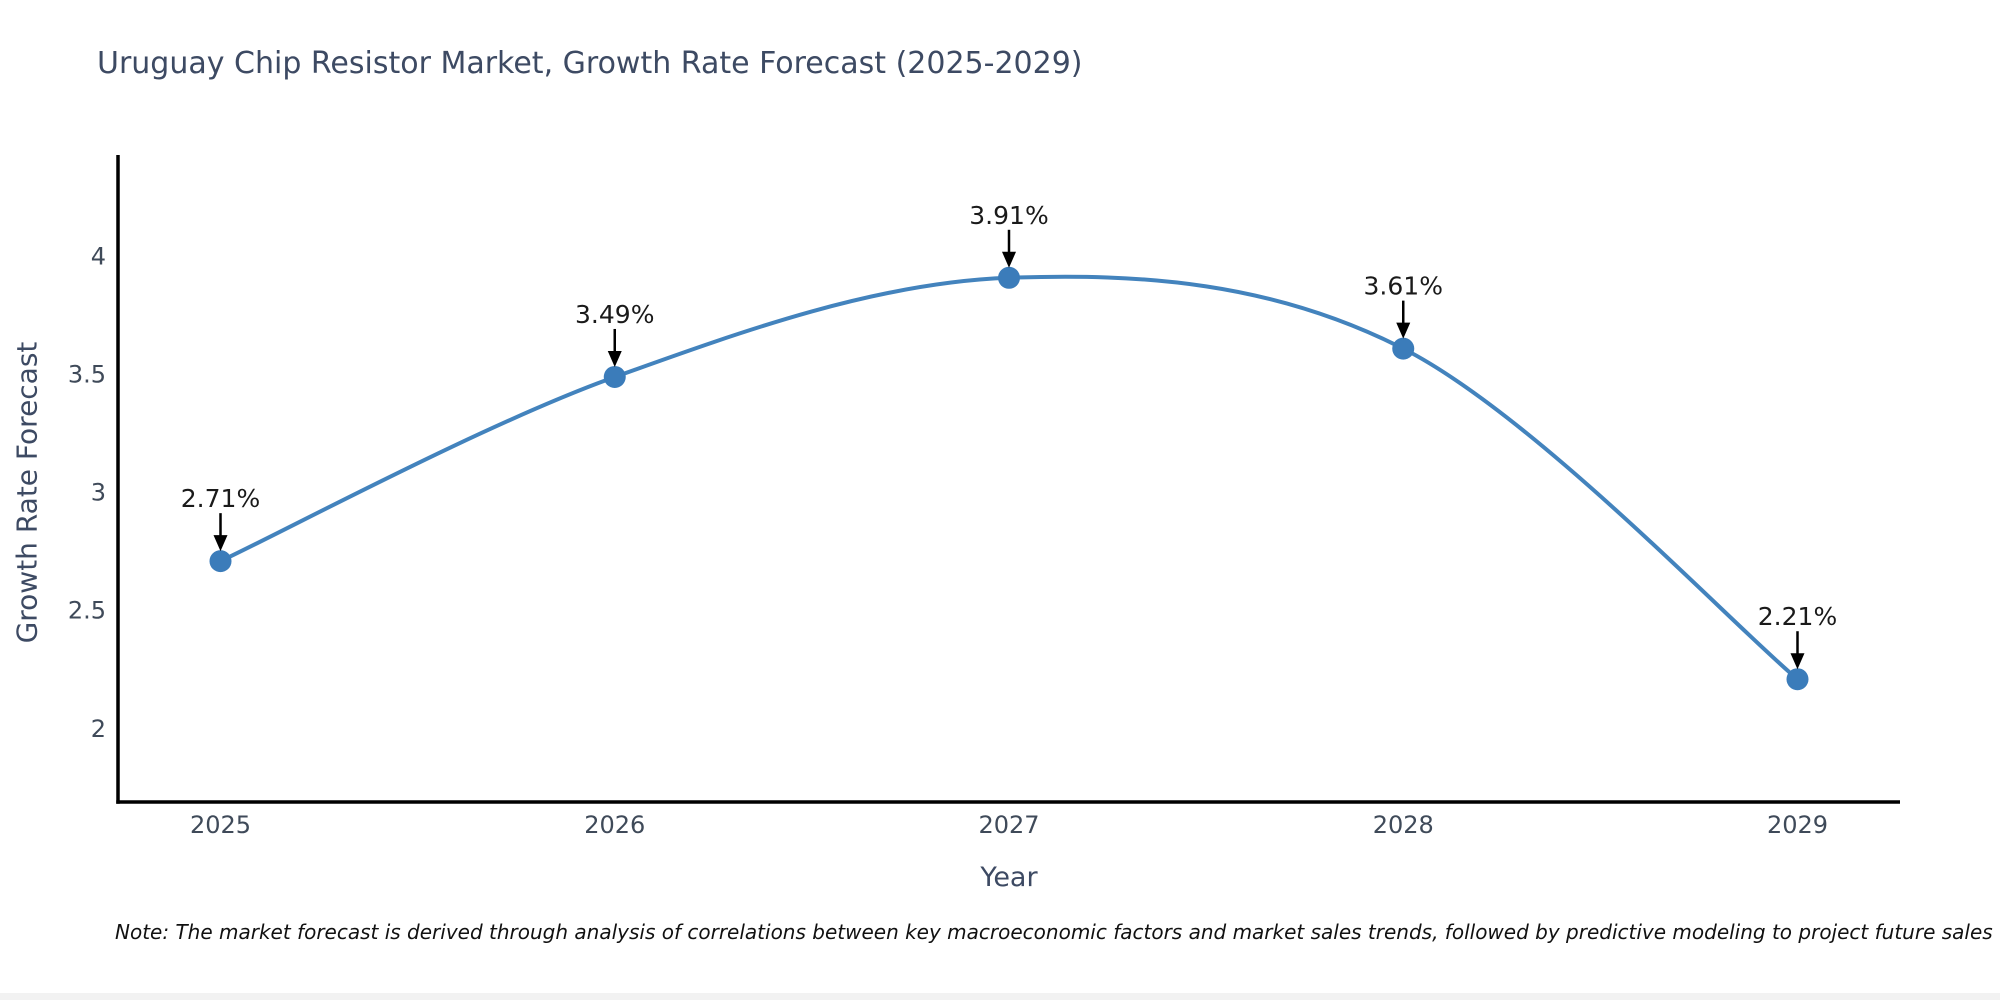 This screenshot has width=2000, height=1000. Describe the element at coordinates (1403, 825) in the screenshot. I see `x-tick-label: 2028` at that location.